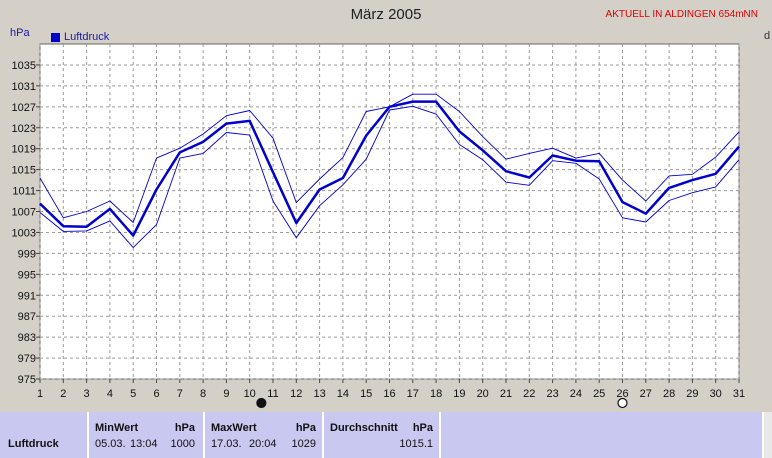  Describe the element at coordinates (24, 66) in the screenshot. I see `y-tick-label: 1035` at that location.